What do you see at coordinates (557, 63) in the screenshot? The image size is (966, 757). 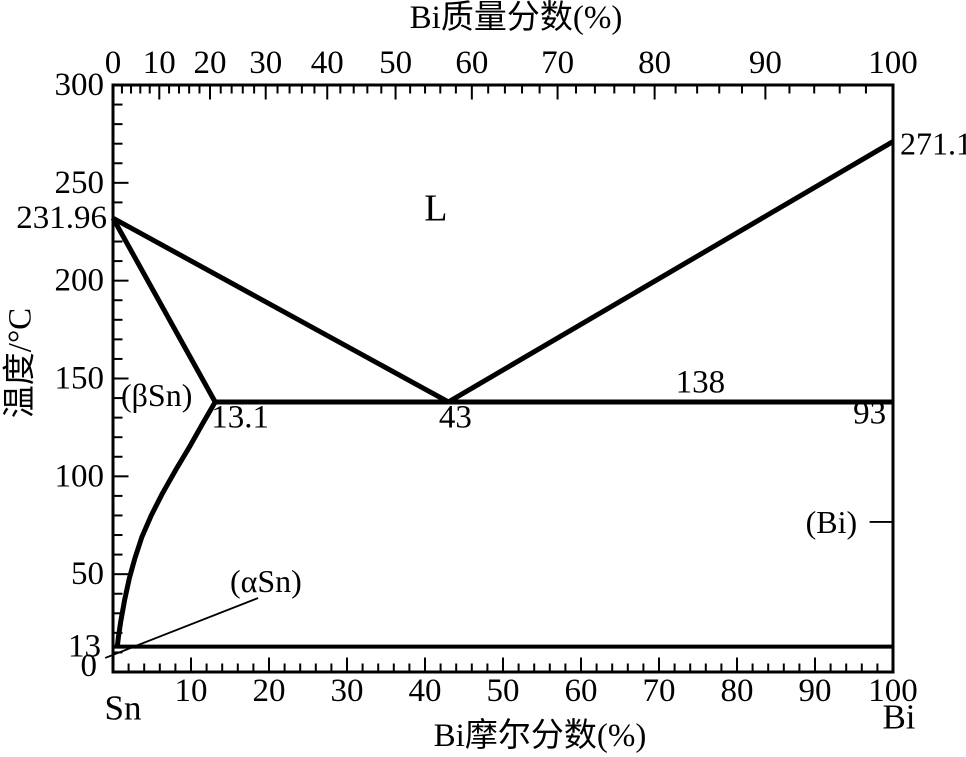 I see `top-tick-label: 70` at bounding box center [557, 63].